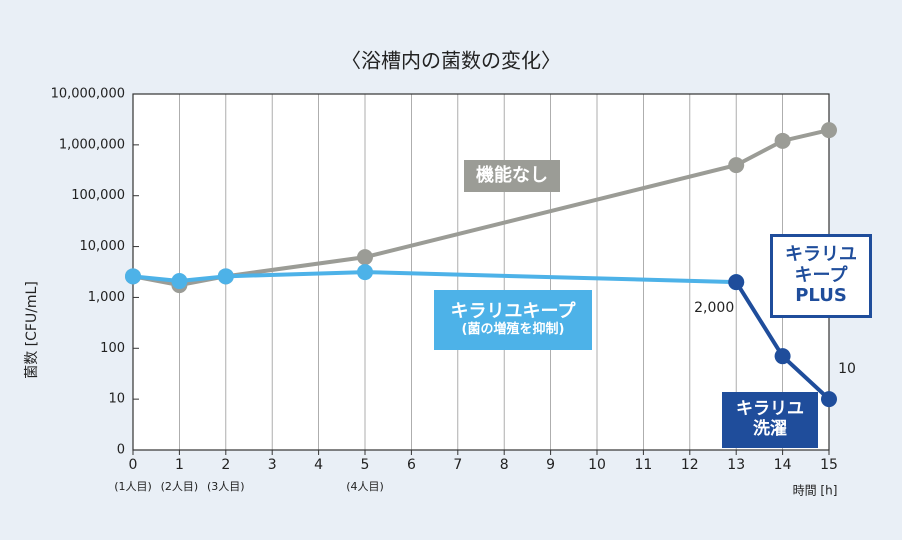 The width and height of the screenshot is (902, 540). Describe the element at coordinates (179, 465) in the screenshot. I see `x-tick-label: 1` at that location.